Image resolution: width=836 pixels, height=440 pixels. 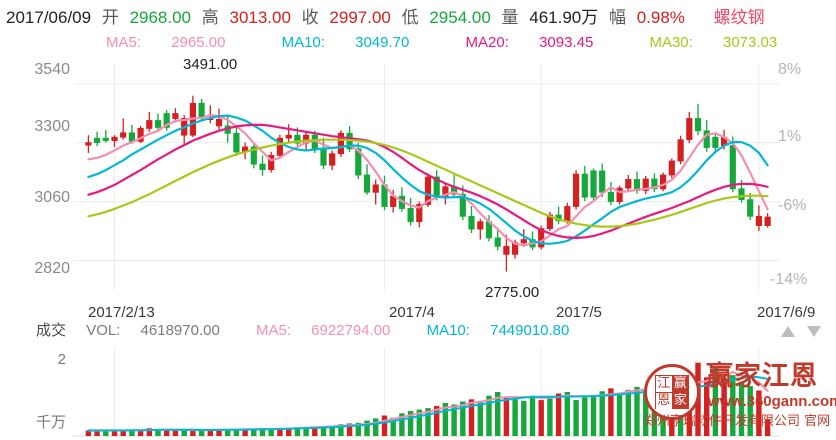 I want to click on percent-ytick-1: 1%, so click(x=790, y=136).